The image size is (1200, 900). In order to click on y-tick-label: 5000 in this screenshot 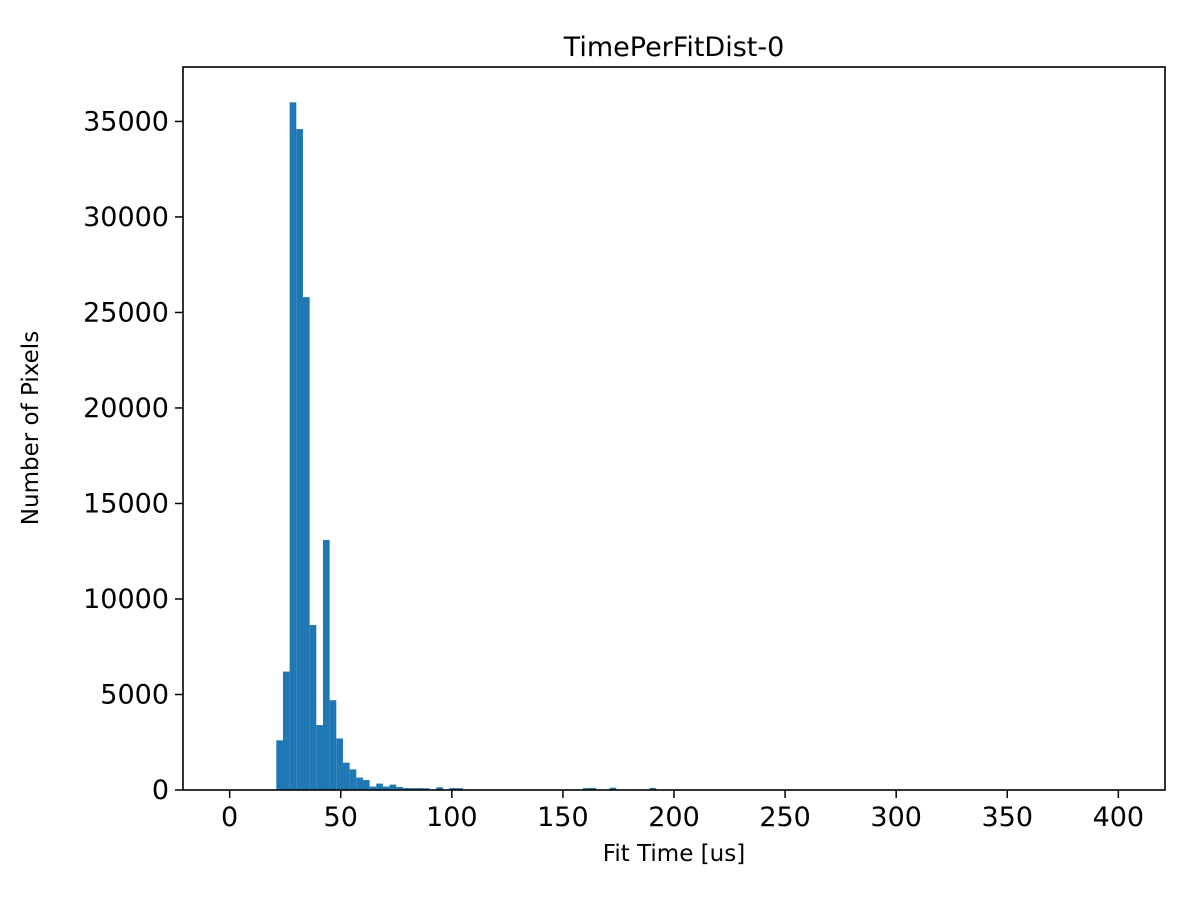, I will do `click(134, 694)`.